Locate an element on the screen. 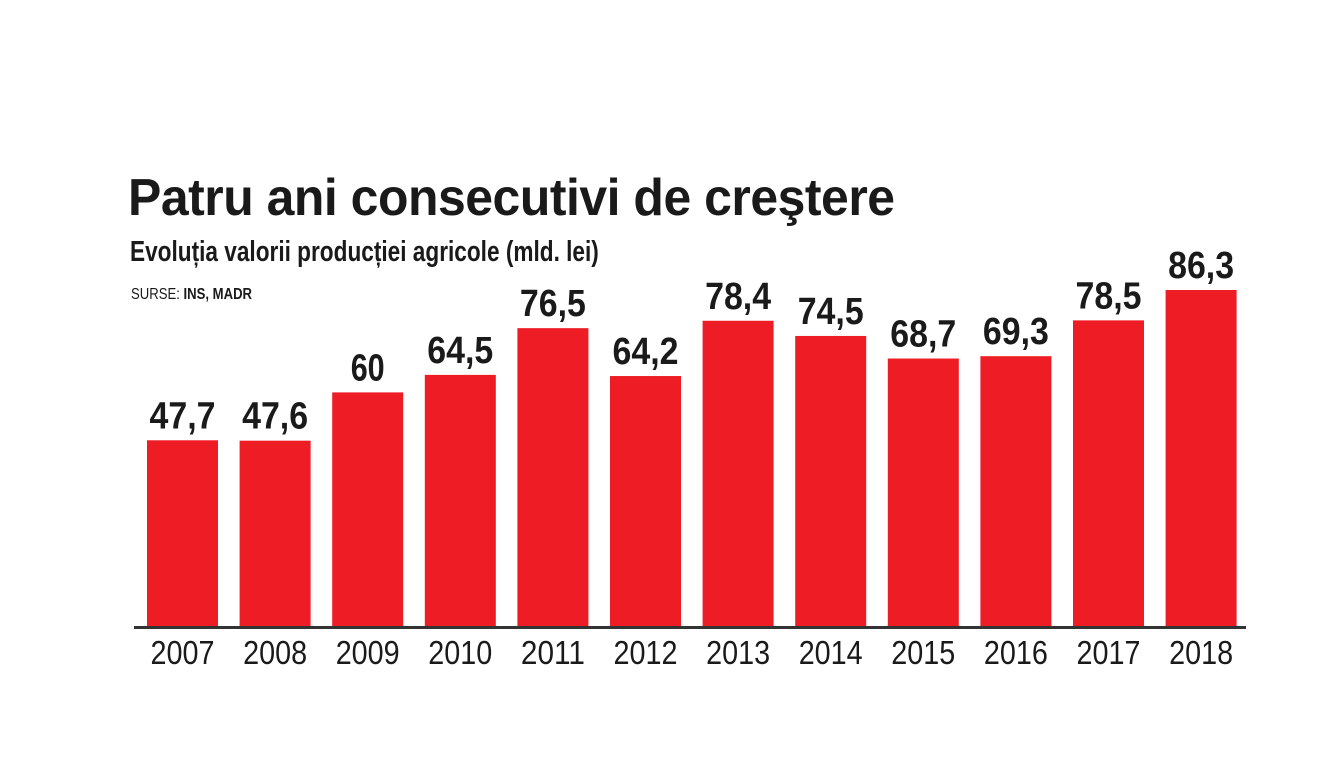 This screenshot has height=766, width=1333. bar-2015 is located at coordinates (923, 492).